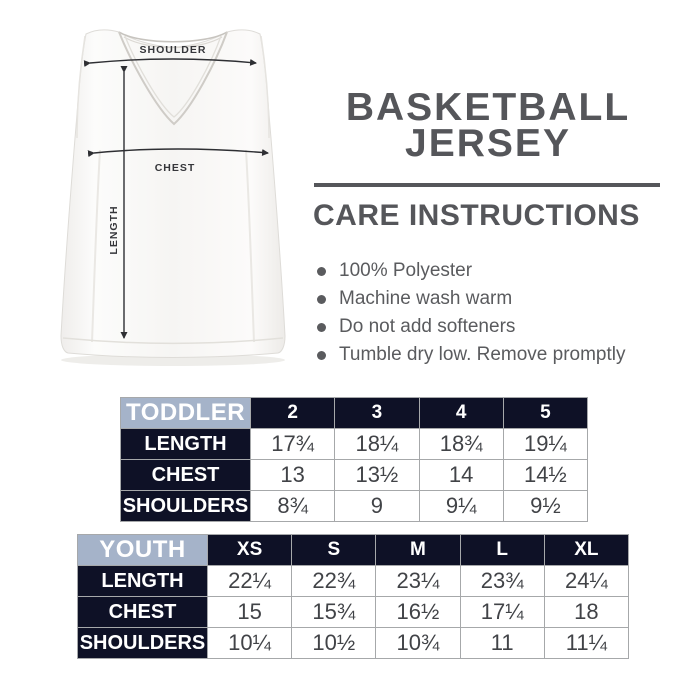 This screenshot has height=700, width=700. I want to click on right-side-seam, so click(250, 246).